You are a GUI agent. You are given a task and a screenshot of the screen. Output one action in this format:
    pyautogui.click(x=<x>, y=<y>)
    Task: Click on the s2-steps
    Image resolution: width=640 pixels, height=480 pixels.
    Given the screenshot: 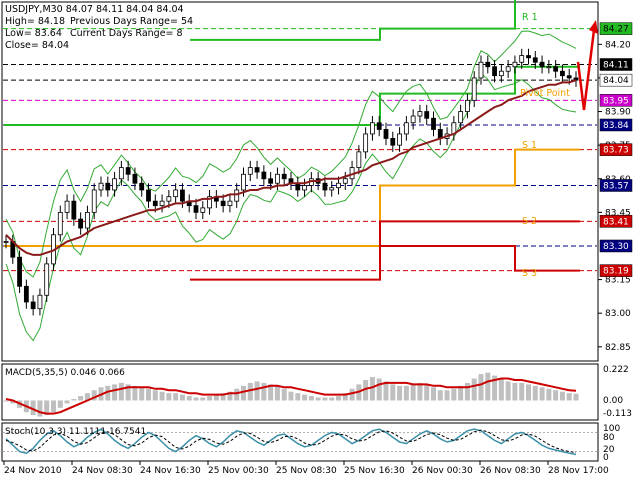 What is the action you would take?
    pyautogui.click(x=480, y=258)
    